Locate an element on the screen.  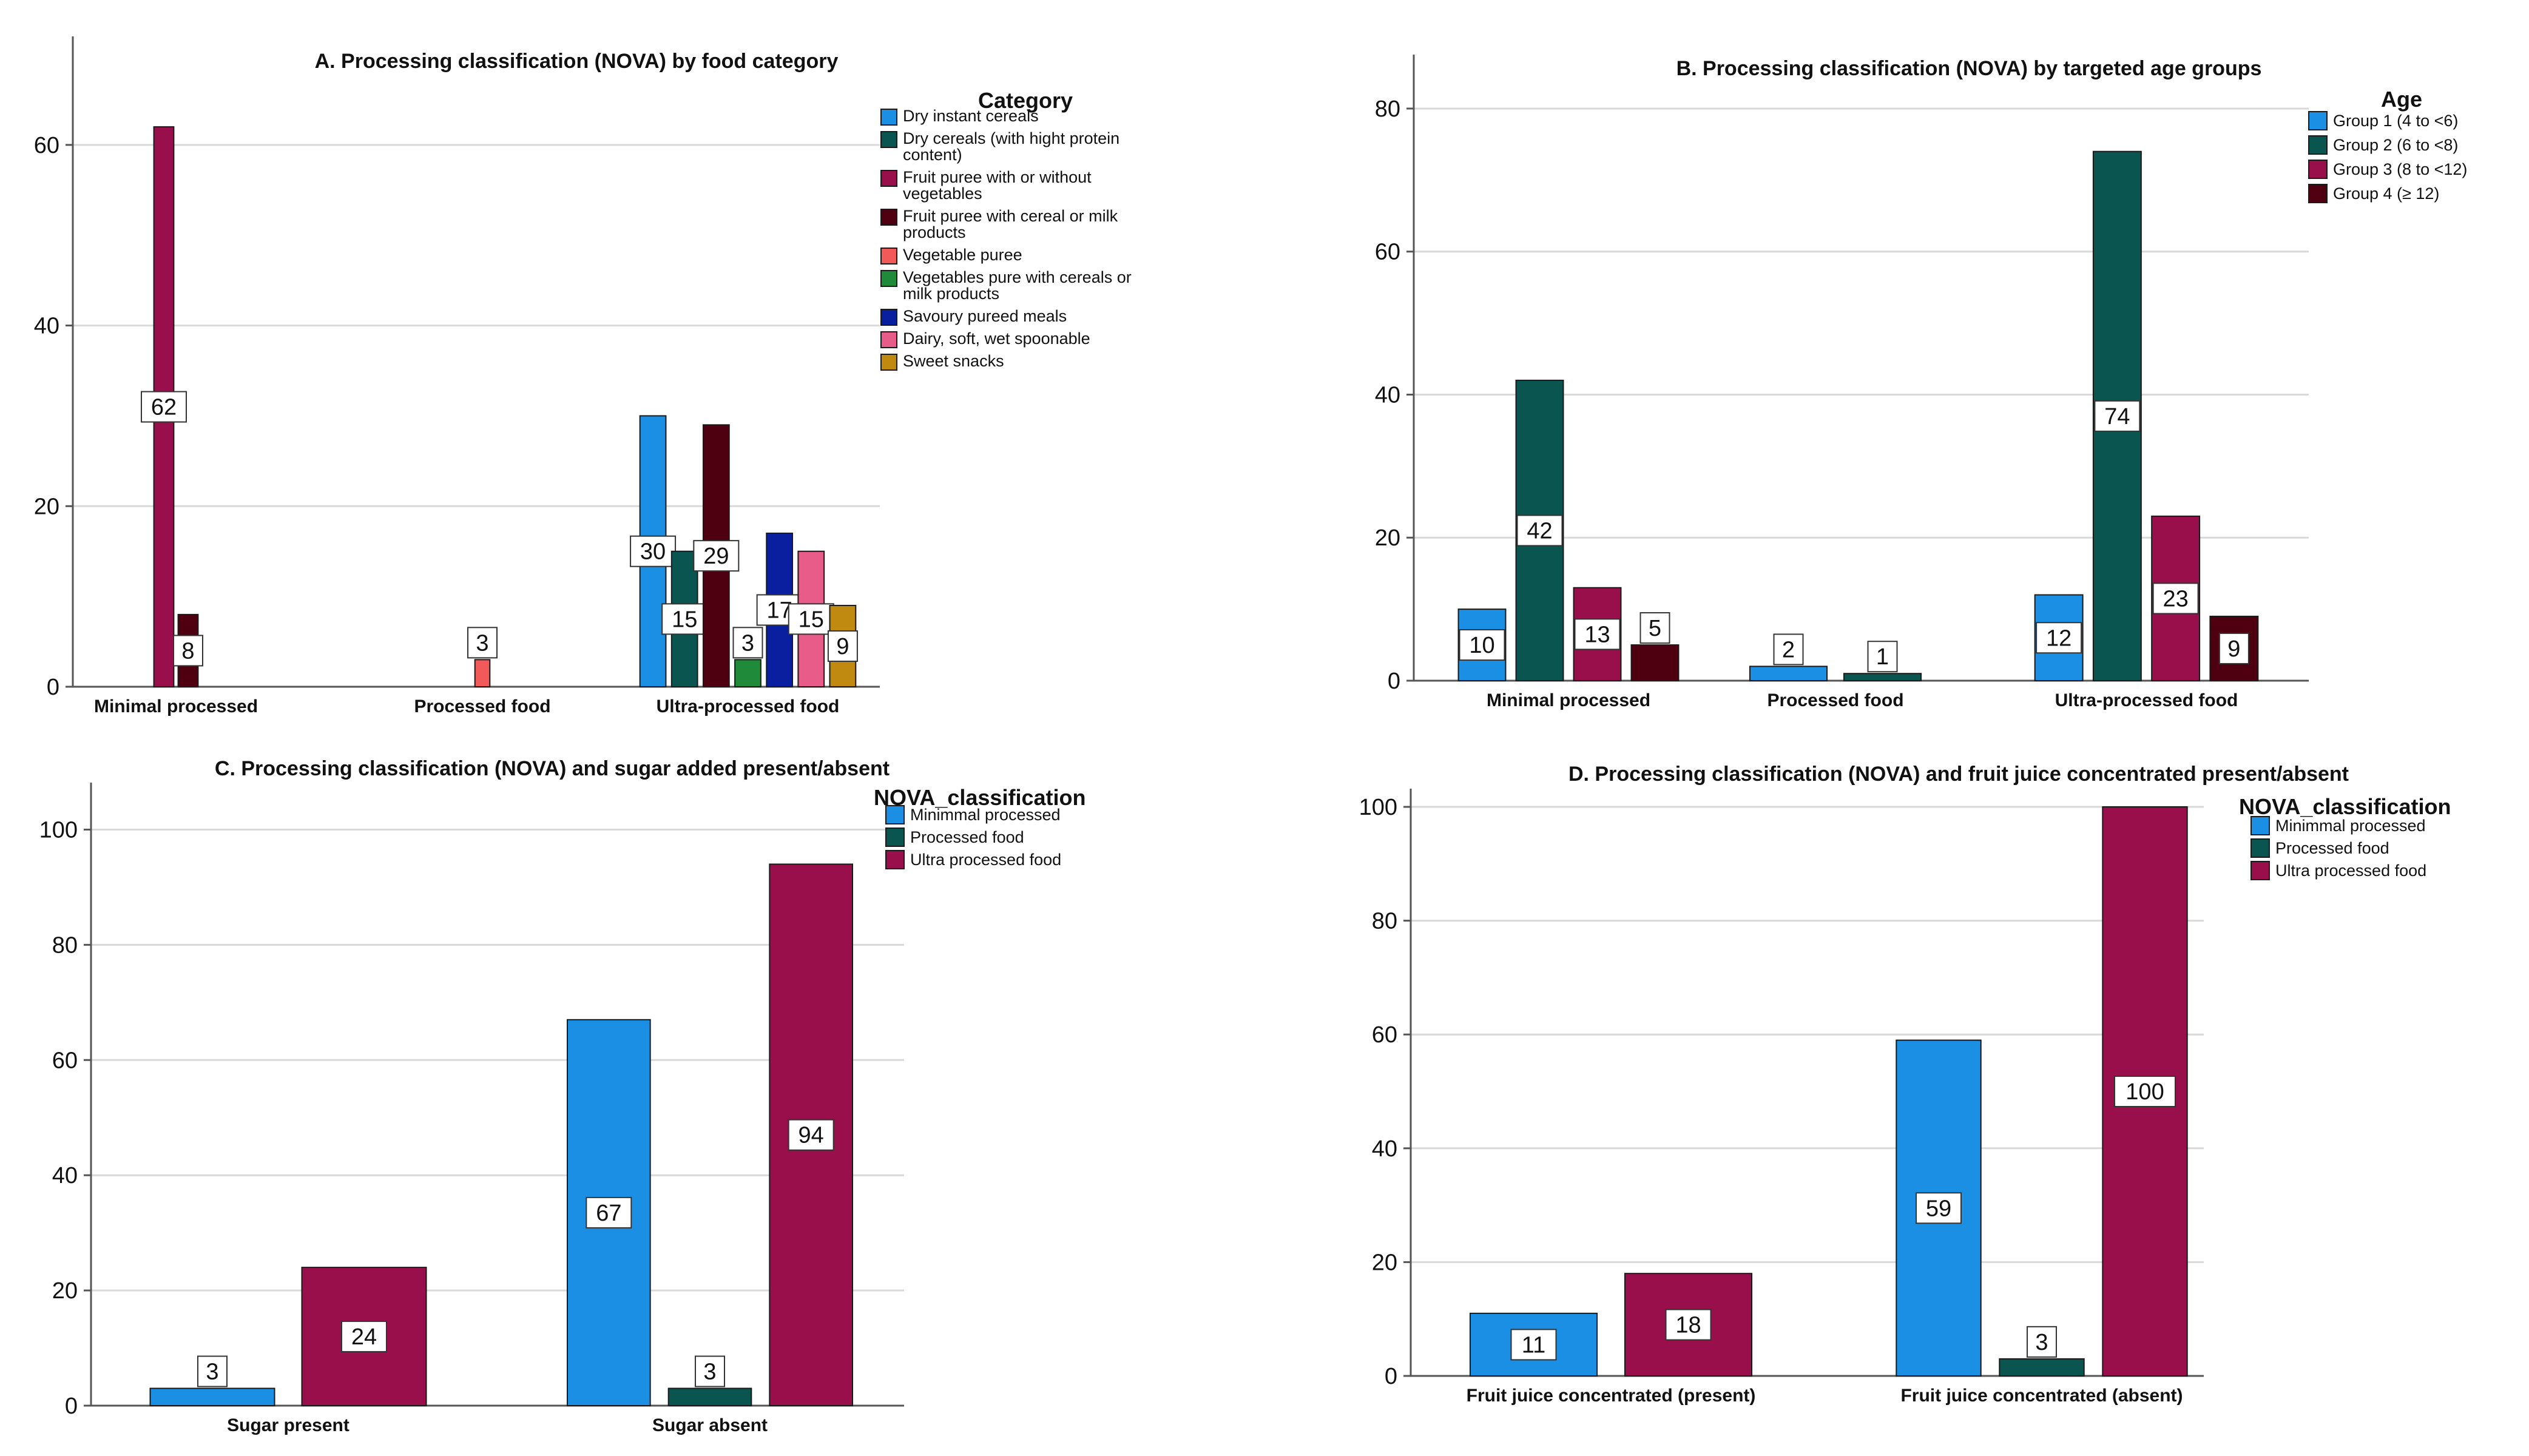
legend-entry: Savoury pureed meals is located at coordinates (985, 316).